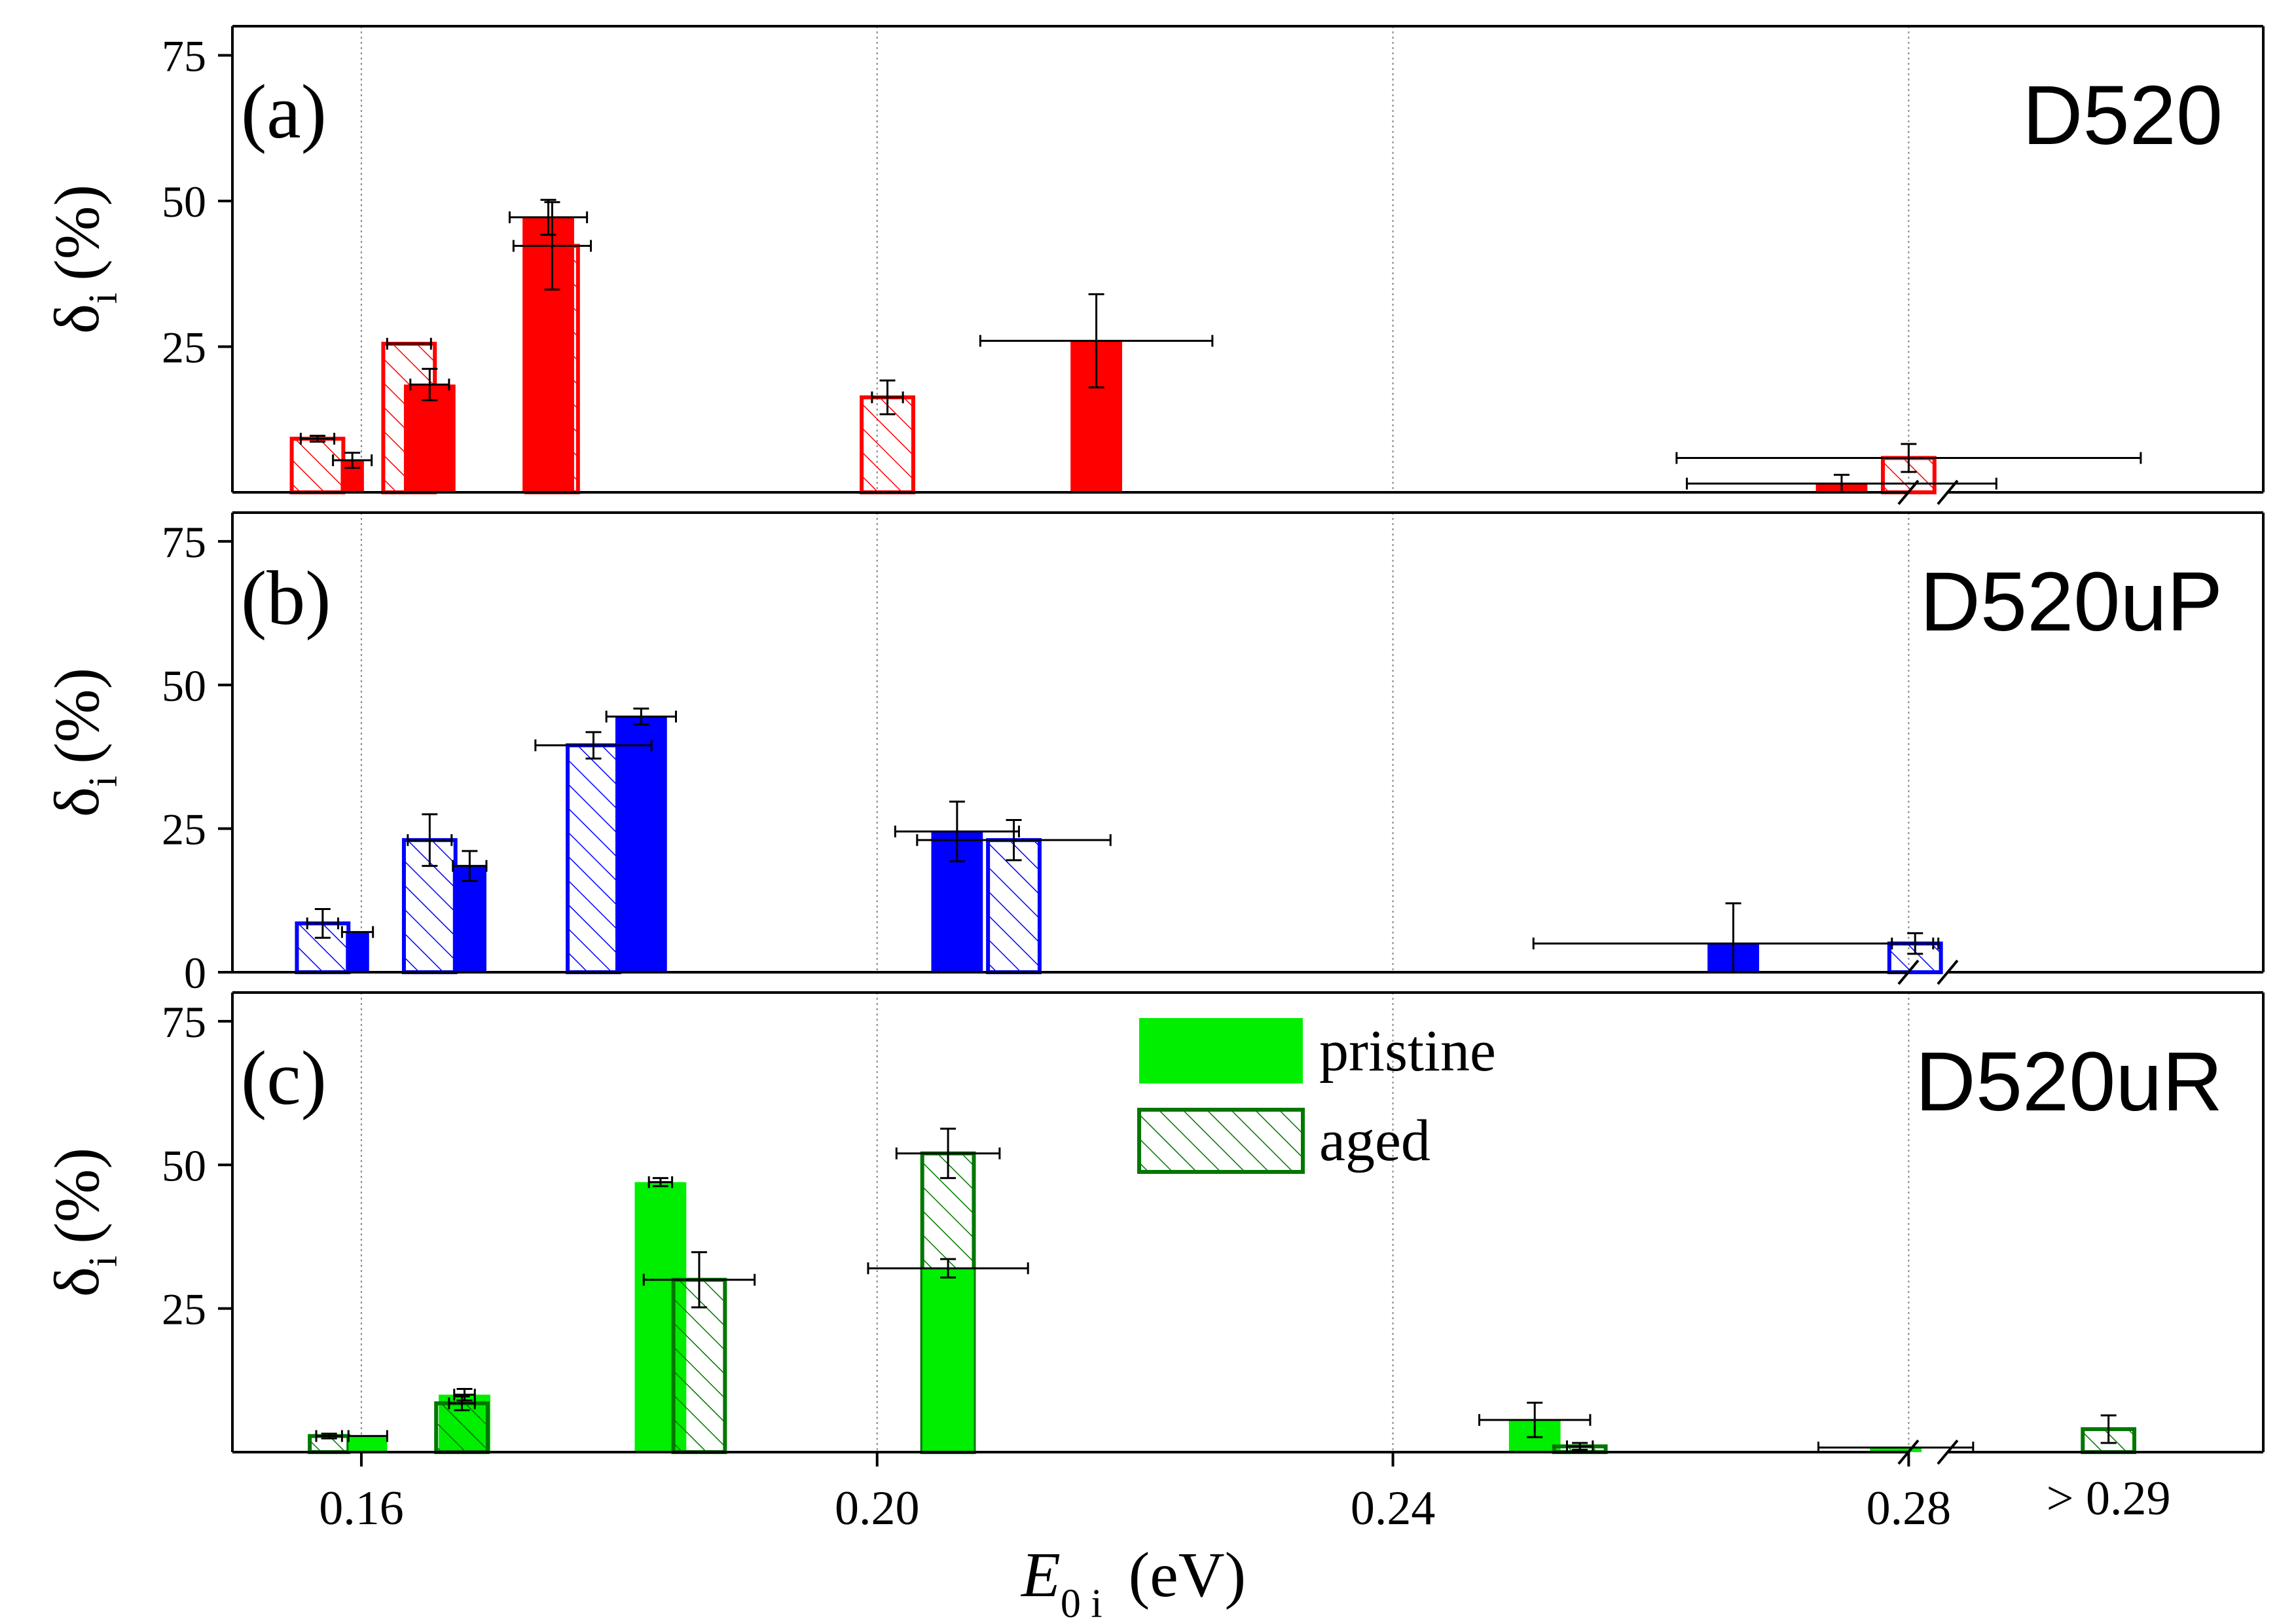  What do you see at coordinates (1188, 1575) in the screenshot?
I see `x-axis-title-unit: (eV)` at bounding box center [1188, 1575].